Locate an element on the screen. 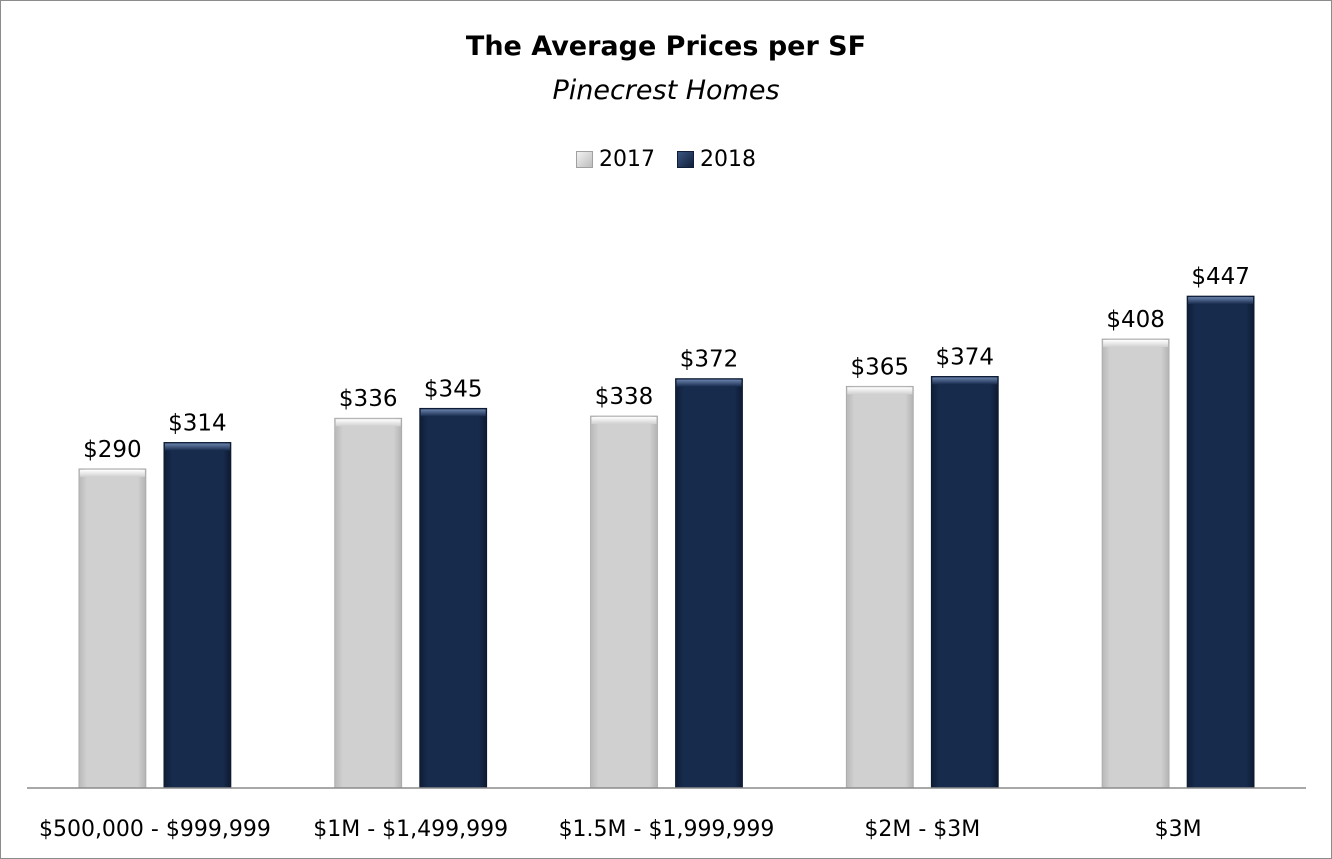 This screenshot has width=1332, height=859. chart-title: The Average Prices per SF is located at coordinates (666, 46).